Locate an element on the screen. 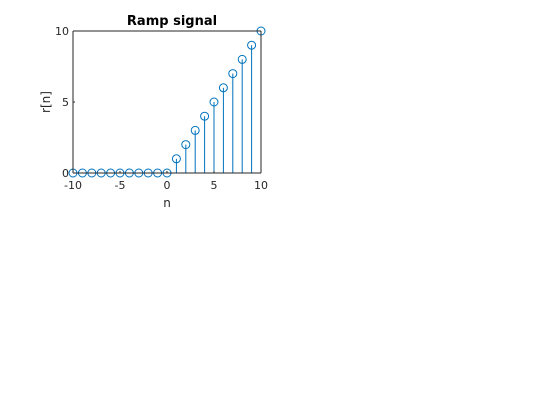 Image resolution: width=560 pixels, height=420 pixels. chart-title: Ramp signal is located at coordinates (172, 21).